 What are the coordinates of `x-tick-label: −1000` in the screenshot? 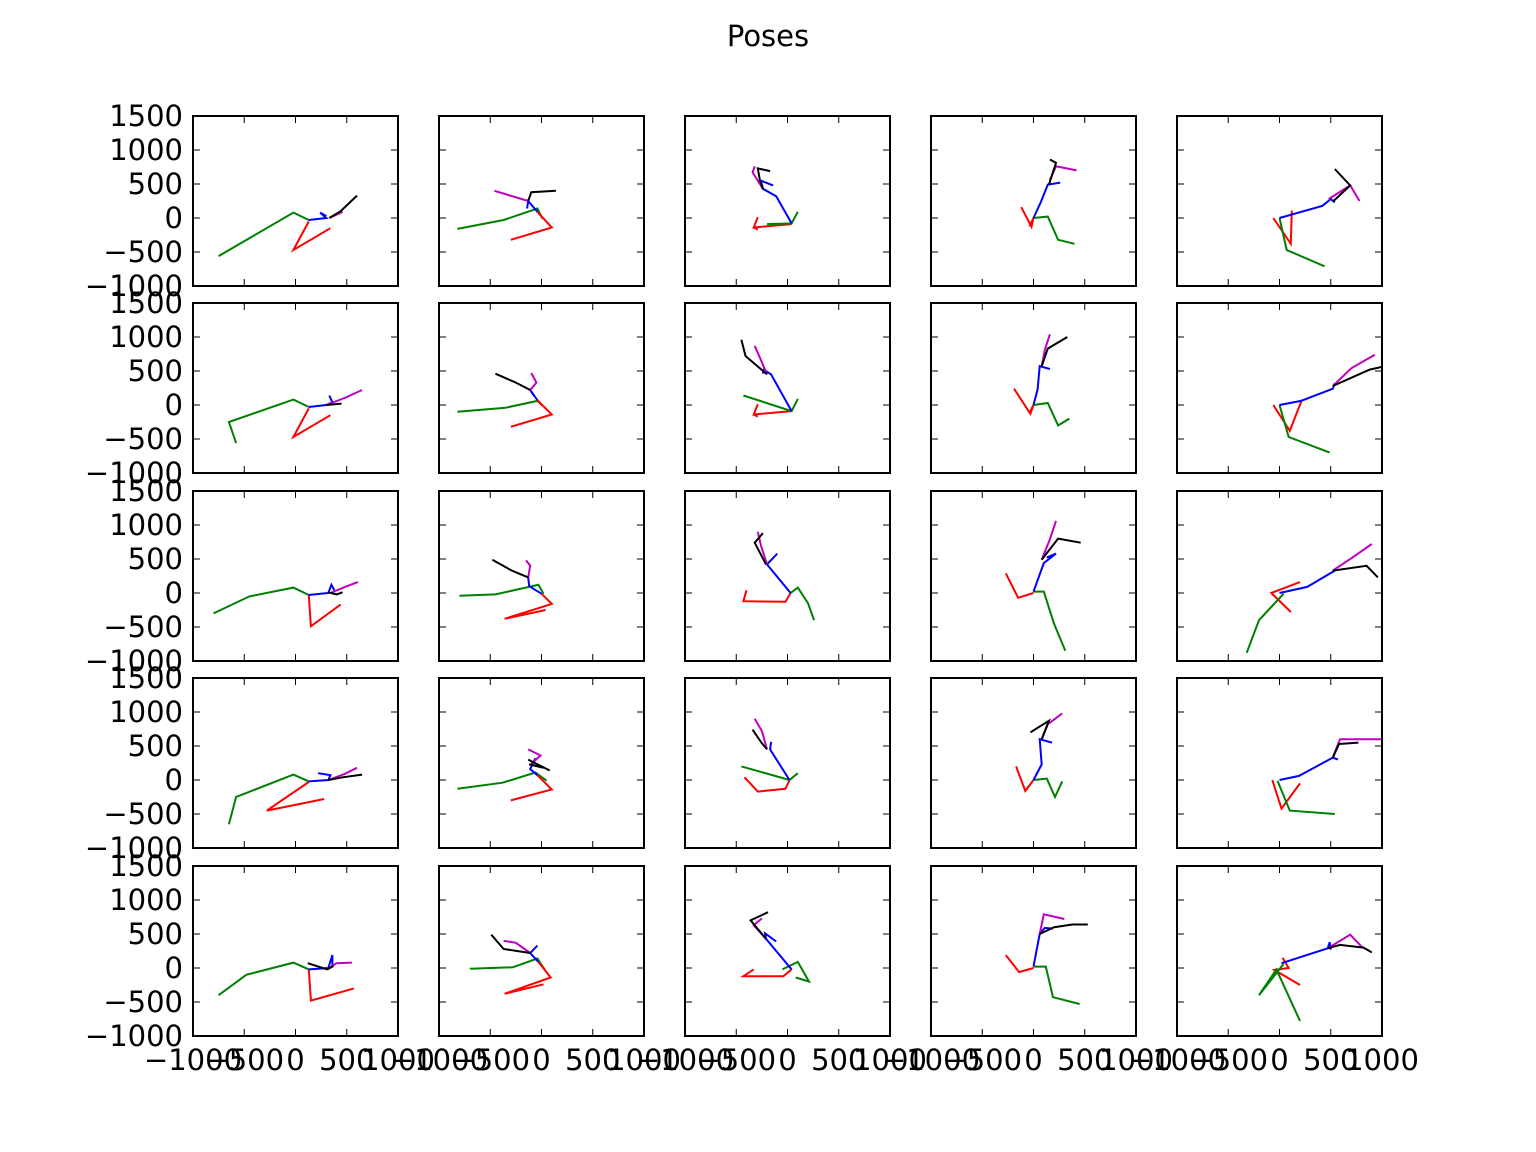 It's located at (1177, 1060).